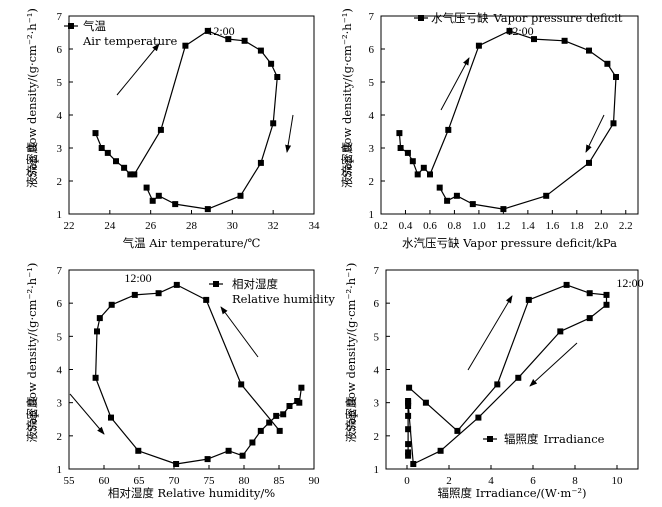 Image resolution: width=662 pixels, height=507 pixels. Describe the element at coordinates (511, 493) in the screenshot. I see `x-axis-title: 辐照度 Irradiance/(W·m⁻²)` at that location.